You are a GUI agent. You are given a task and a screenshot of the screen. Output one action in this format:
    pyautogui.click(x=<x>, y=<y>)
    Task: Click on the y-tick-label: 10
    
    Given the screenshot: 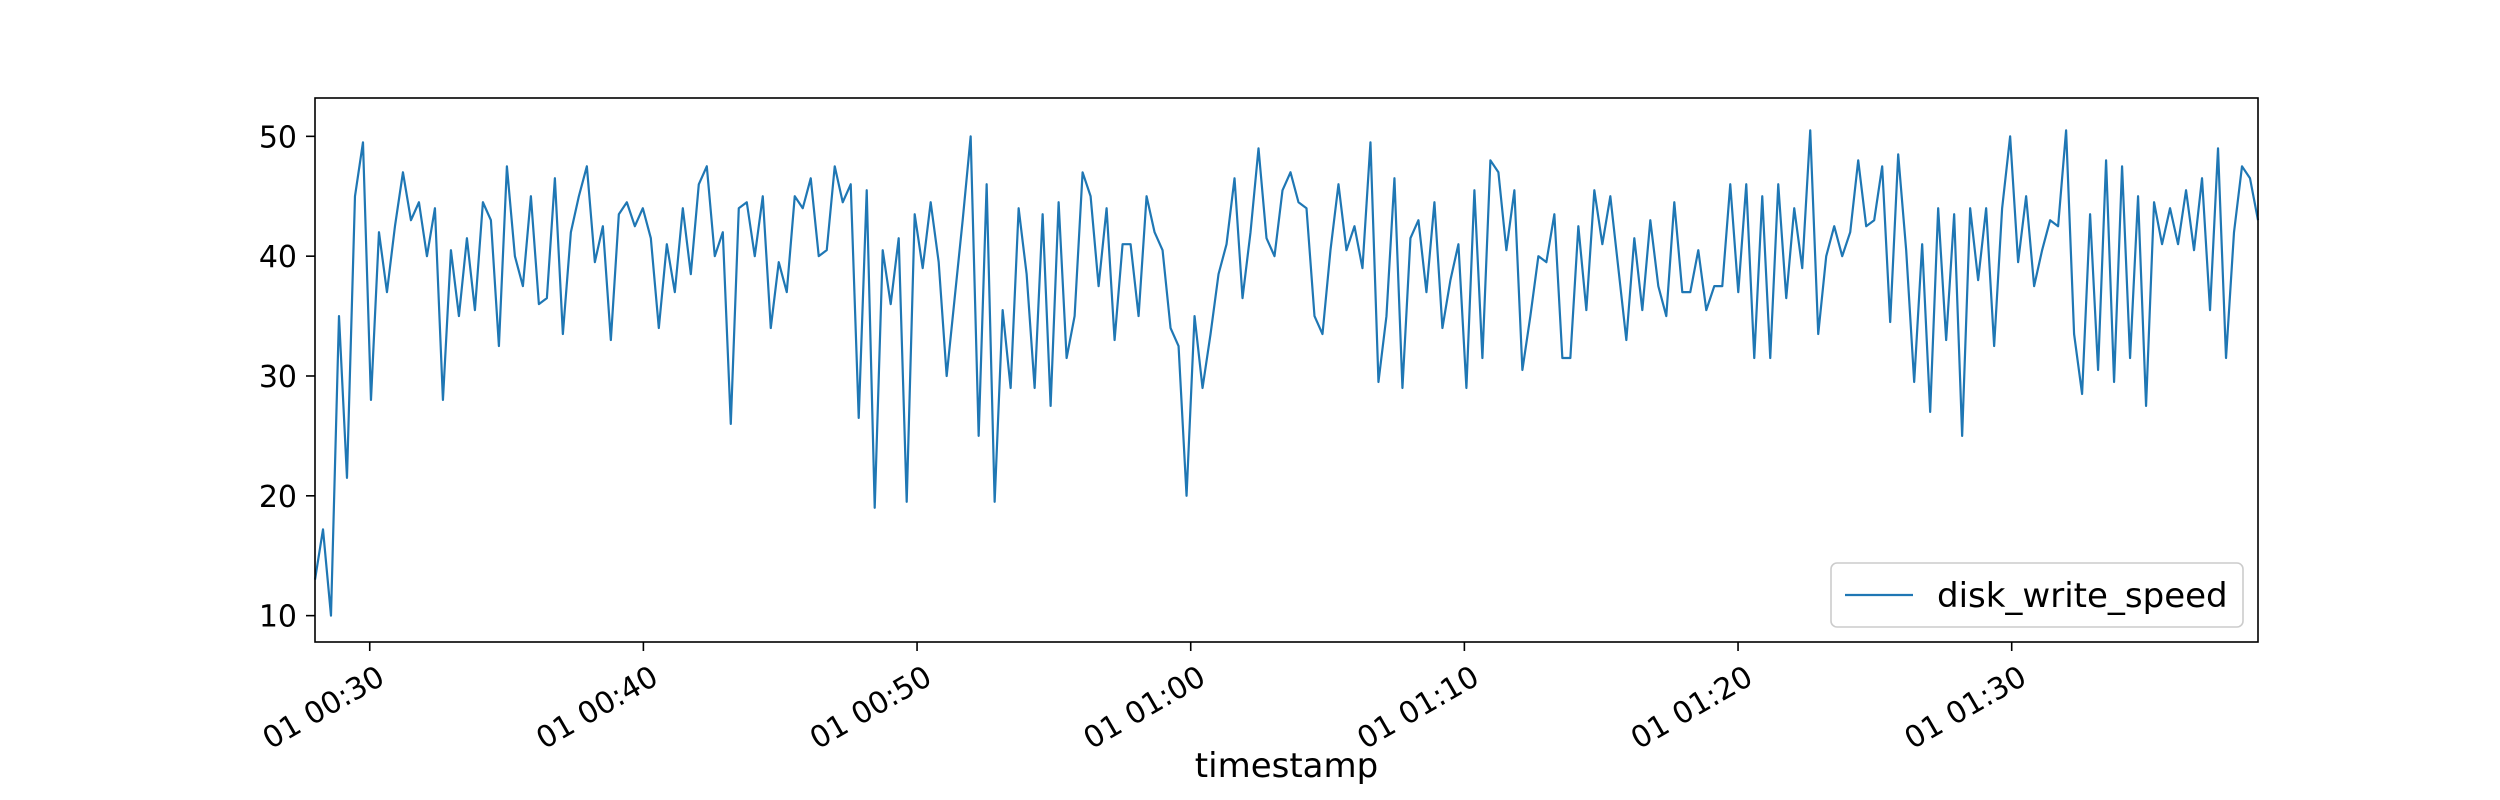 What is the action you would take?
    pyautogui.click(x=278, y=617)
    